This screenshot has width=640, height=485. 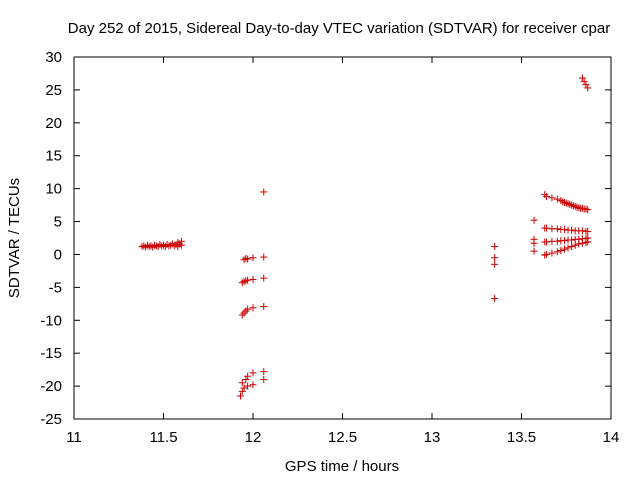 What do you see at coordinates (14, 238) in the screenshot?
I see `y-axis-label: SDTVAR / TECUs` at bounding box center [14, 238].